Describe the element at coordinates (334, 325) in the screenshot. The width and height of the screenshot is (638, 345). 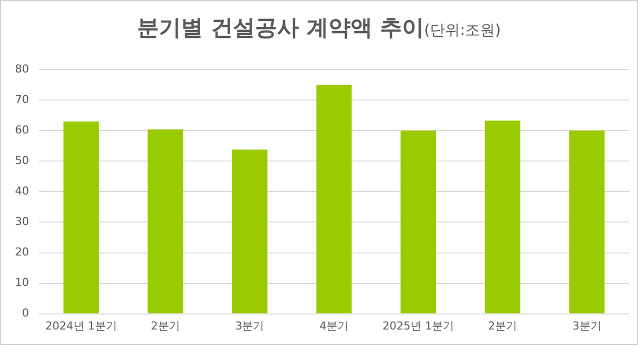
I see `x-tick-label: 4분기` at that location.